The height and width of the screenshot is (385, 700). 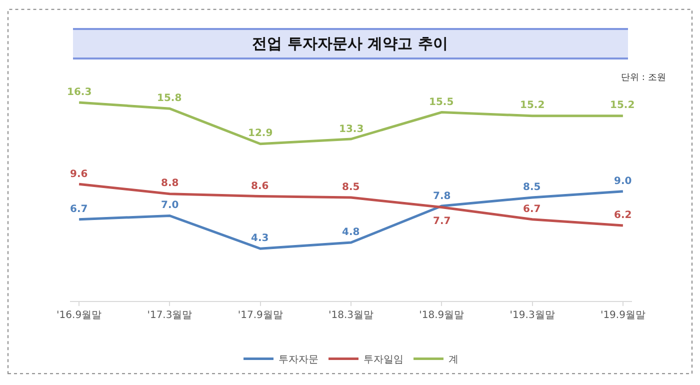 I want to click on data-label: 8.6, so click(x=260, y=186).